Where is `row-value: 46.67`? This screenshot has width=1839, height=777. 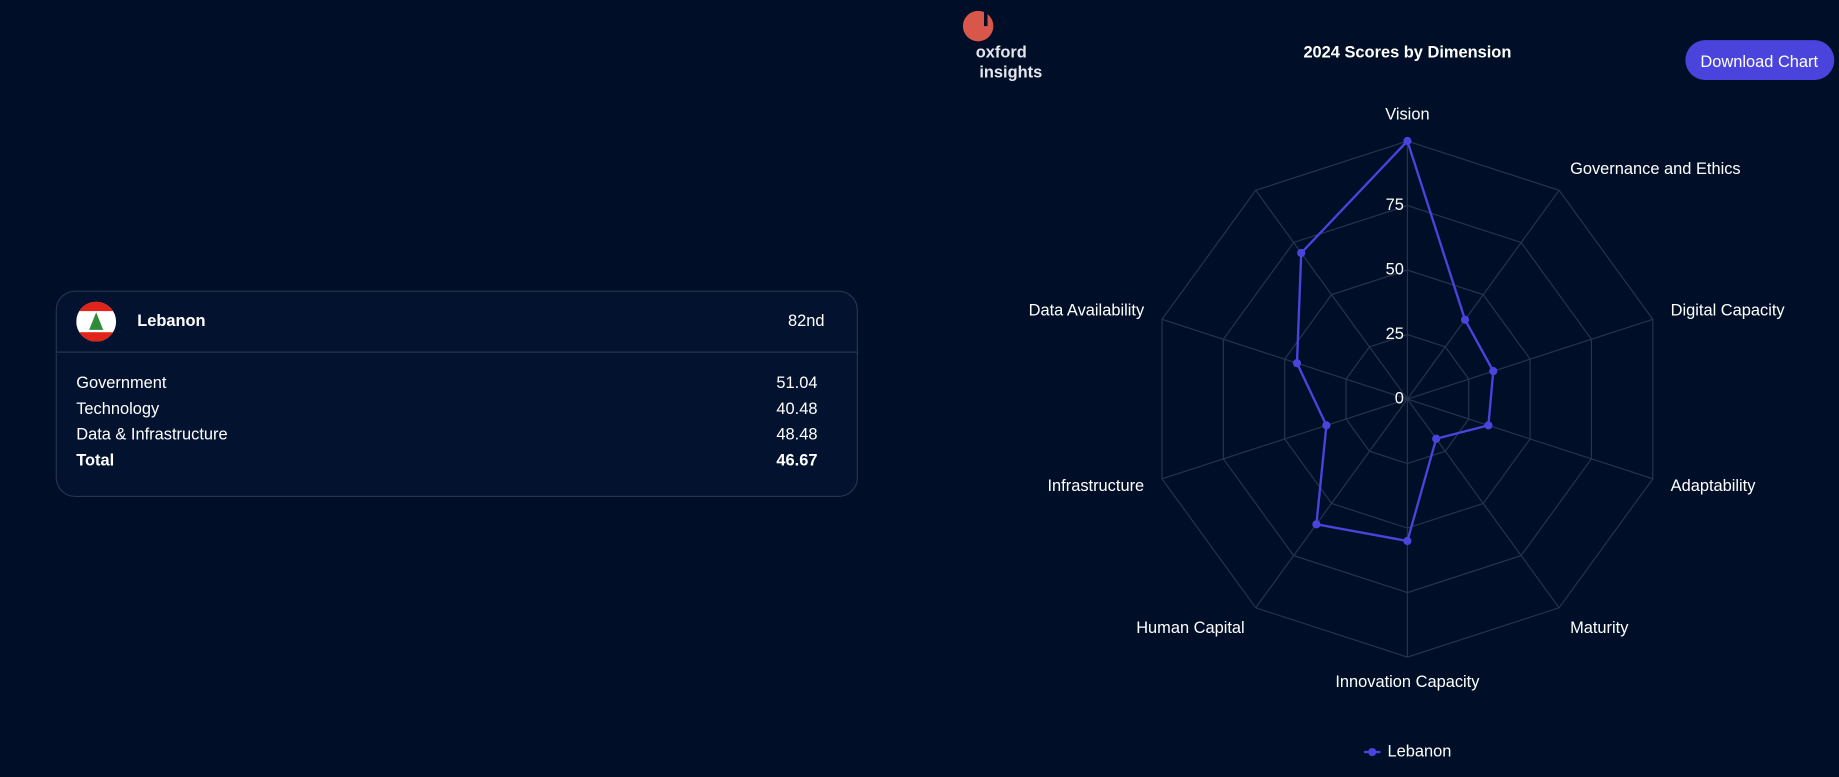
row-value: 46.67 is located at coordinates (796, 461).